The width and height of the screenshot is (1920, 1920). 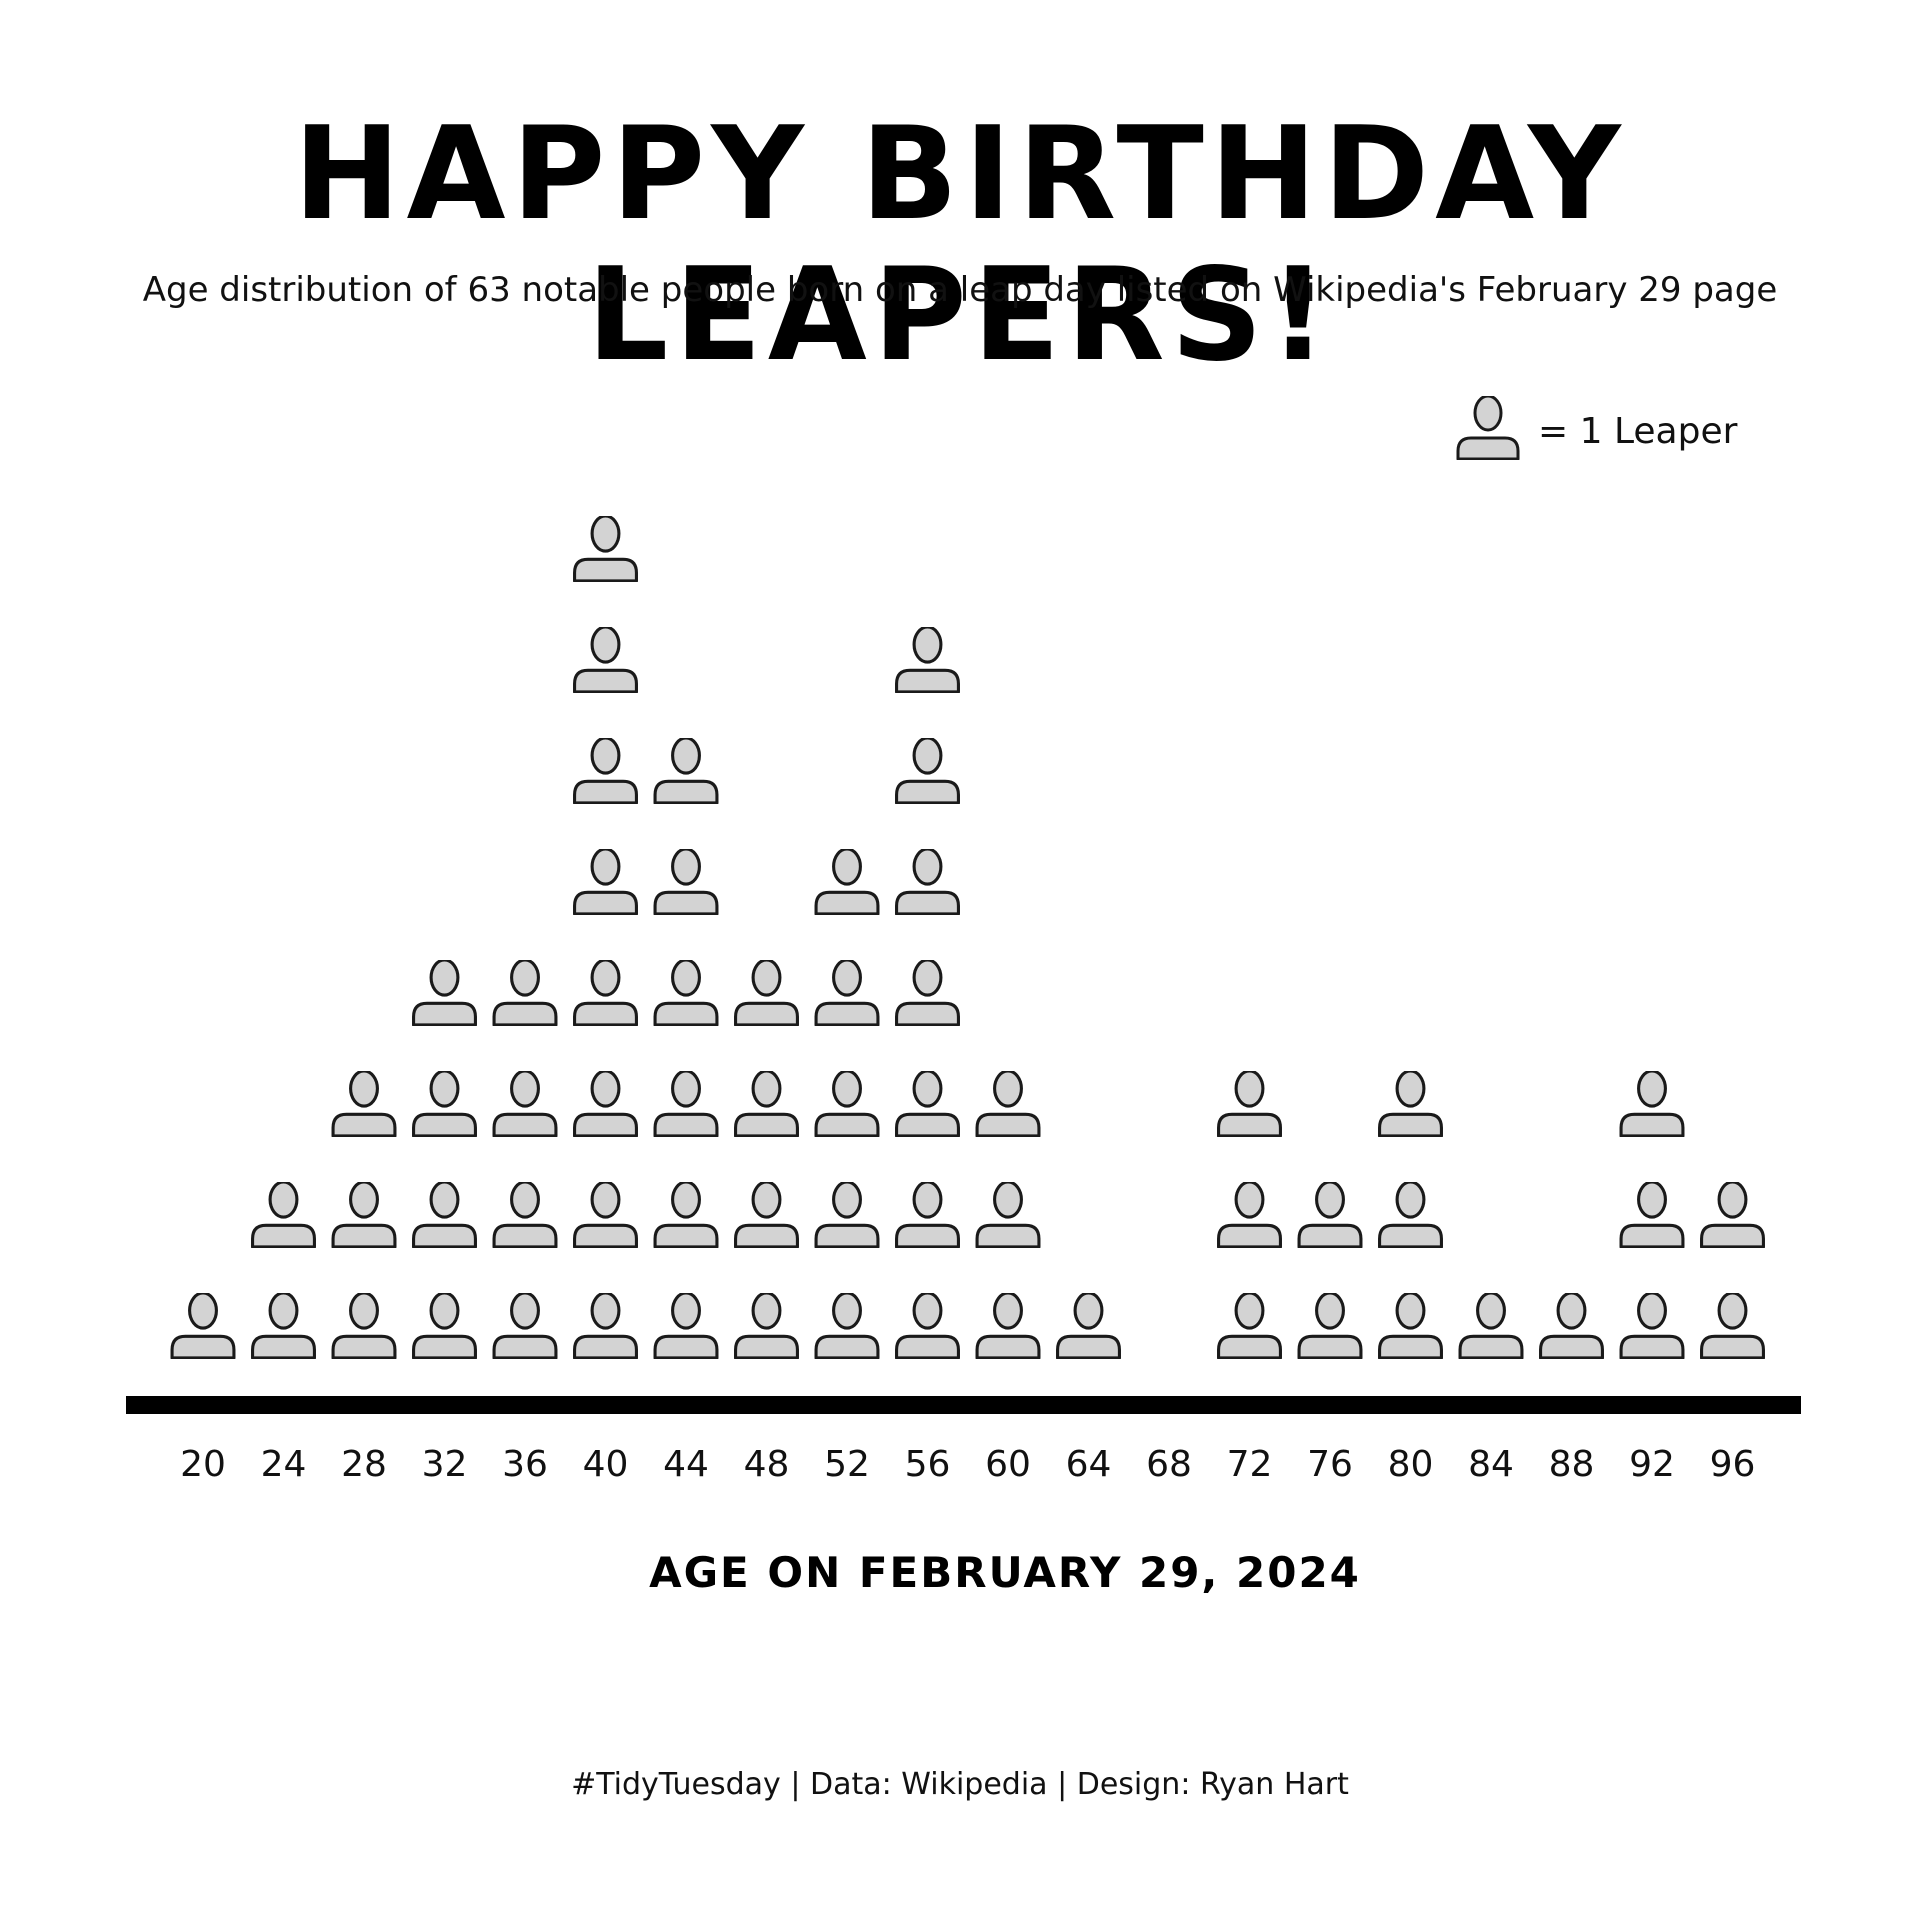 What do you see at coordinates (445, 1464) in the screenshot?
I see `x-tick-label: 32` at bounding box center [445, 1464].